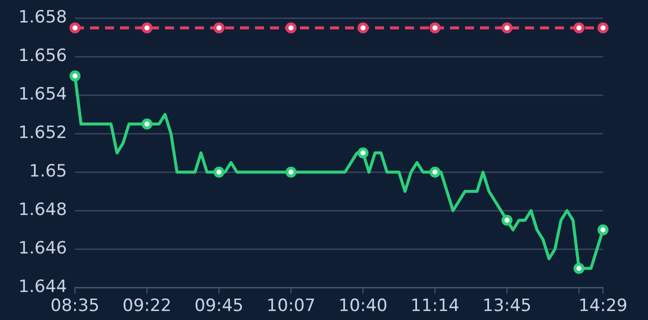  I want to click on y-tick-label: 1.656, so click(42, 56).